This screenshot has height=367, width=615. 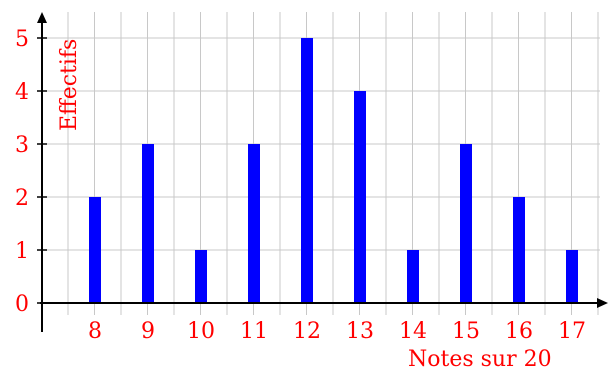 I want to click on x-tick-label: 9, so click(x=148, y=331).